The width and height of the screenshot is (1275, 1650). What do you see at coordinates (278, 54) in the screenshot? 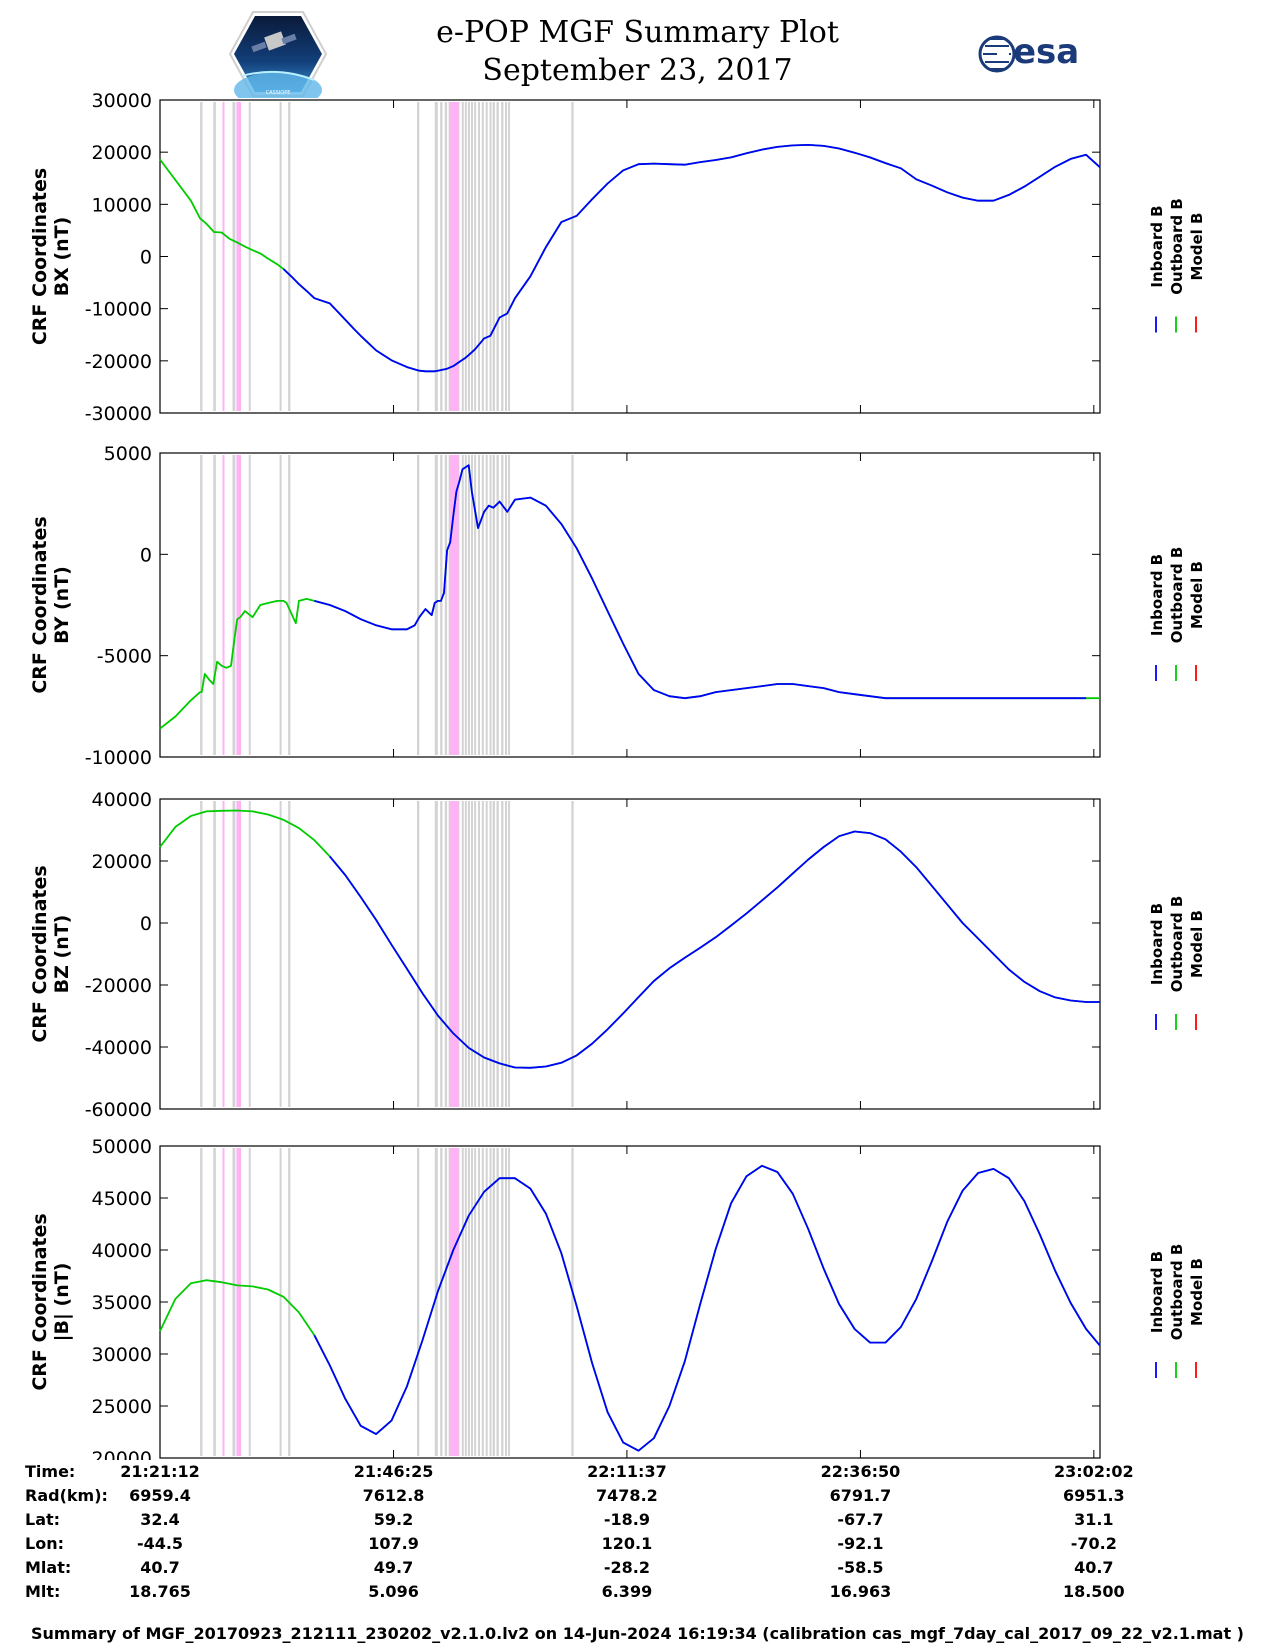
I see `cassiope-logo: CASSIOPE` at bounding box center [278, 54].